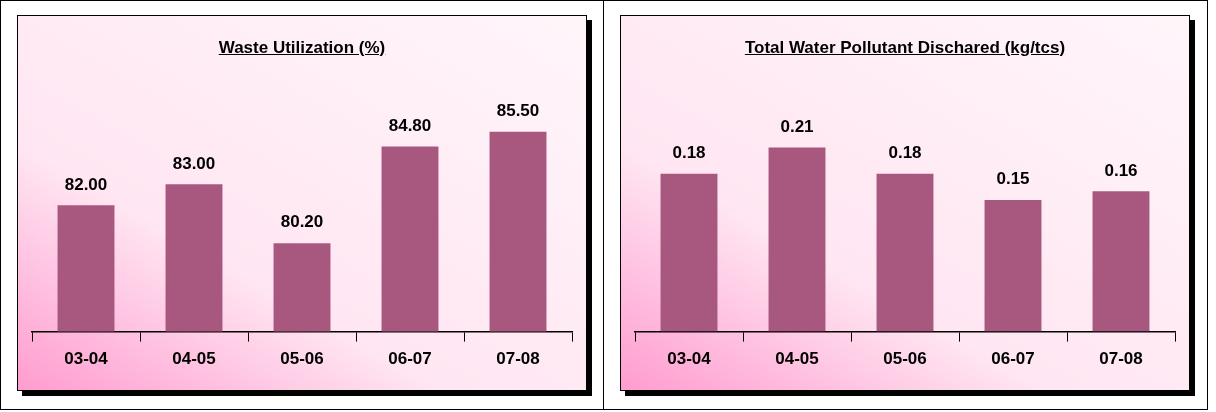  What do you see at coordinates (410, 125) in the screenshot?
I see `data-label: 84.80` at bounding box center [410, 125].